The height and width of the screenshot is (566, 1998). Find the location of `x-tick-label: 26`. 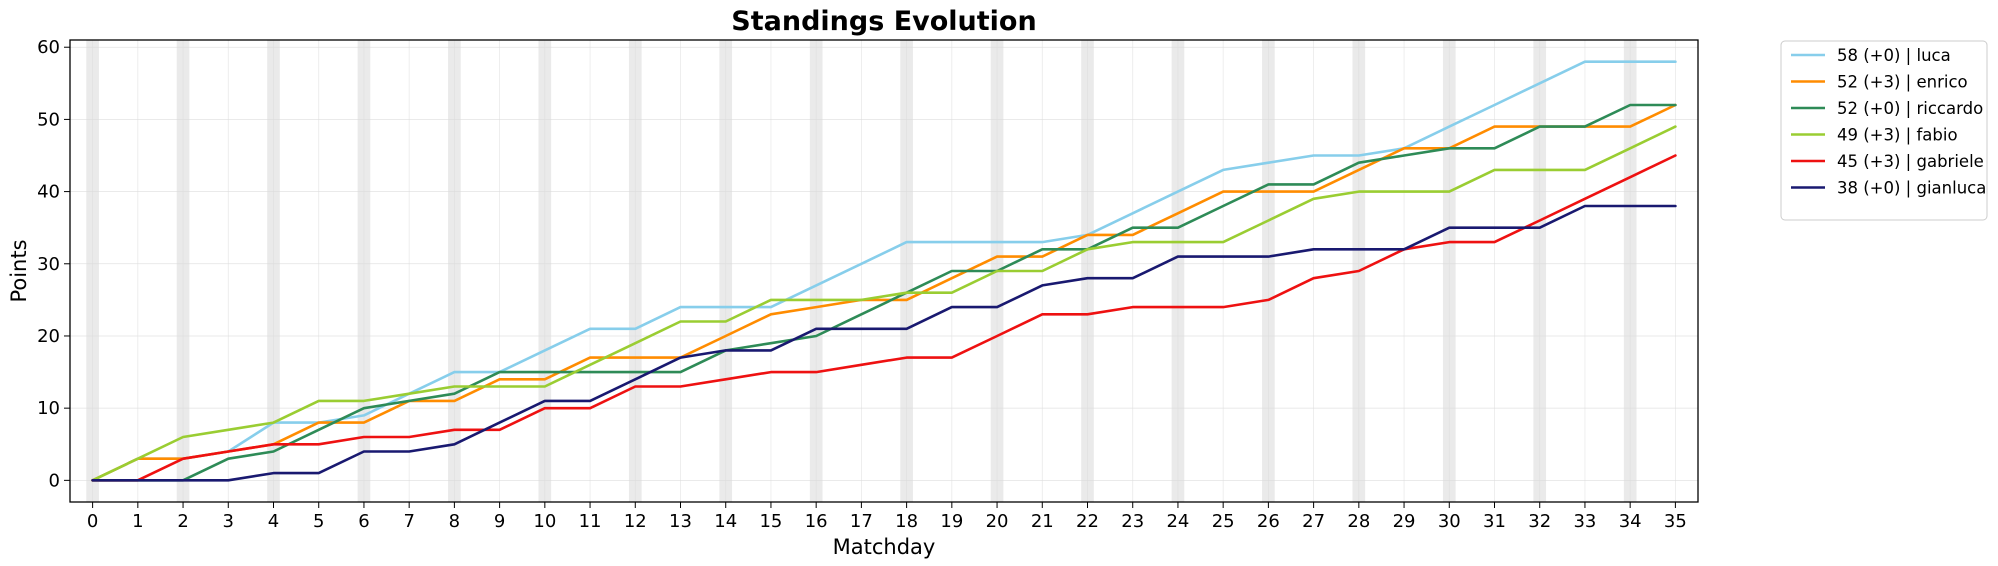

x-tick-label: 26 is located at coordinates (1268, 521).